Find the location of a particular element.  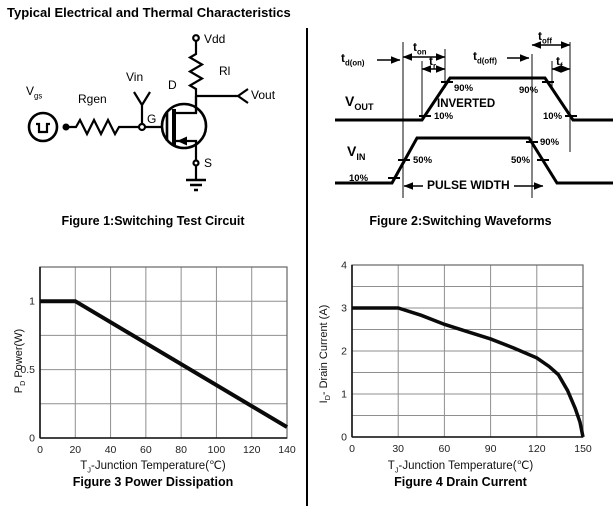

figure3-y-axis-title: PD Power(W) is located at coordinates (20, 361).